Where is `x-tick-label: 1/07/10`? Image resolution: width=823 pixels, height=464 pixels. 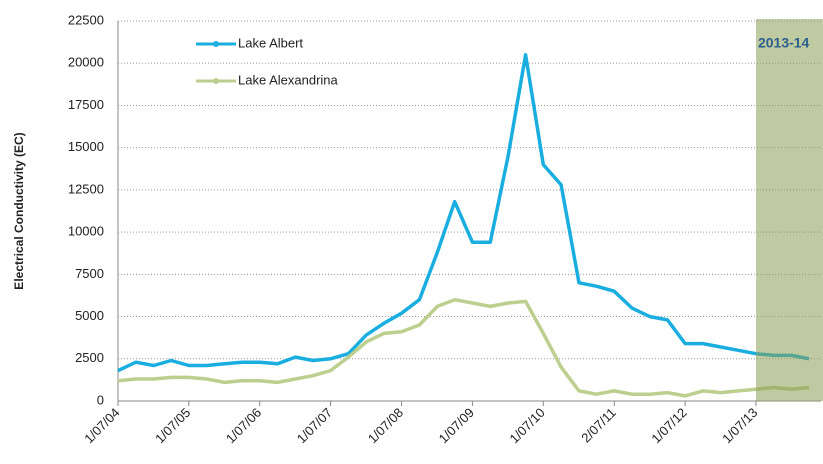 x-tick-label: 1/07/10 is located at coordinates (527, 425).